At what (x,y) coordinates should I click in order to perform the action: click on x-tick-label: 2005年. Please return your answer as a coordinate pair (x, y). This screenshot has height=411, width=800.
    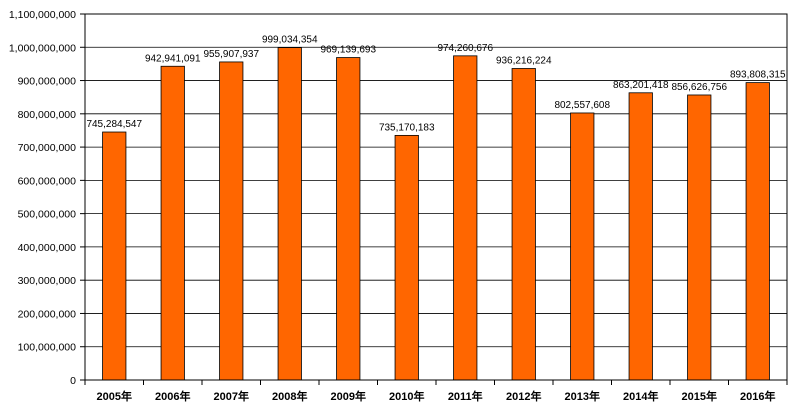
    Looking at the image, I should click on (114, 396).